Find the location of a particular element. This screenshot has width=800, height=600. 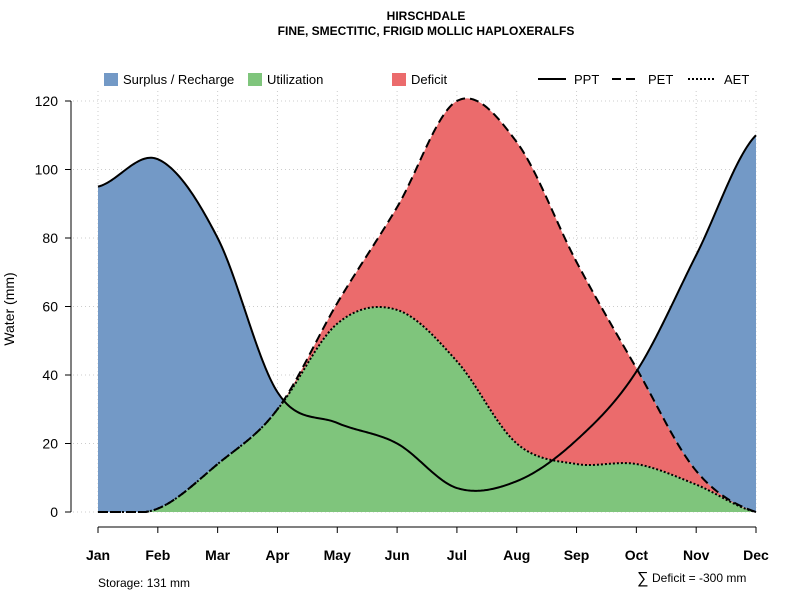

legend-label: Utilization is located at coordinates (295, 79).